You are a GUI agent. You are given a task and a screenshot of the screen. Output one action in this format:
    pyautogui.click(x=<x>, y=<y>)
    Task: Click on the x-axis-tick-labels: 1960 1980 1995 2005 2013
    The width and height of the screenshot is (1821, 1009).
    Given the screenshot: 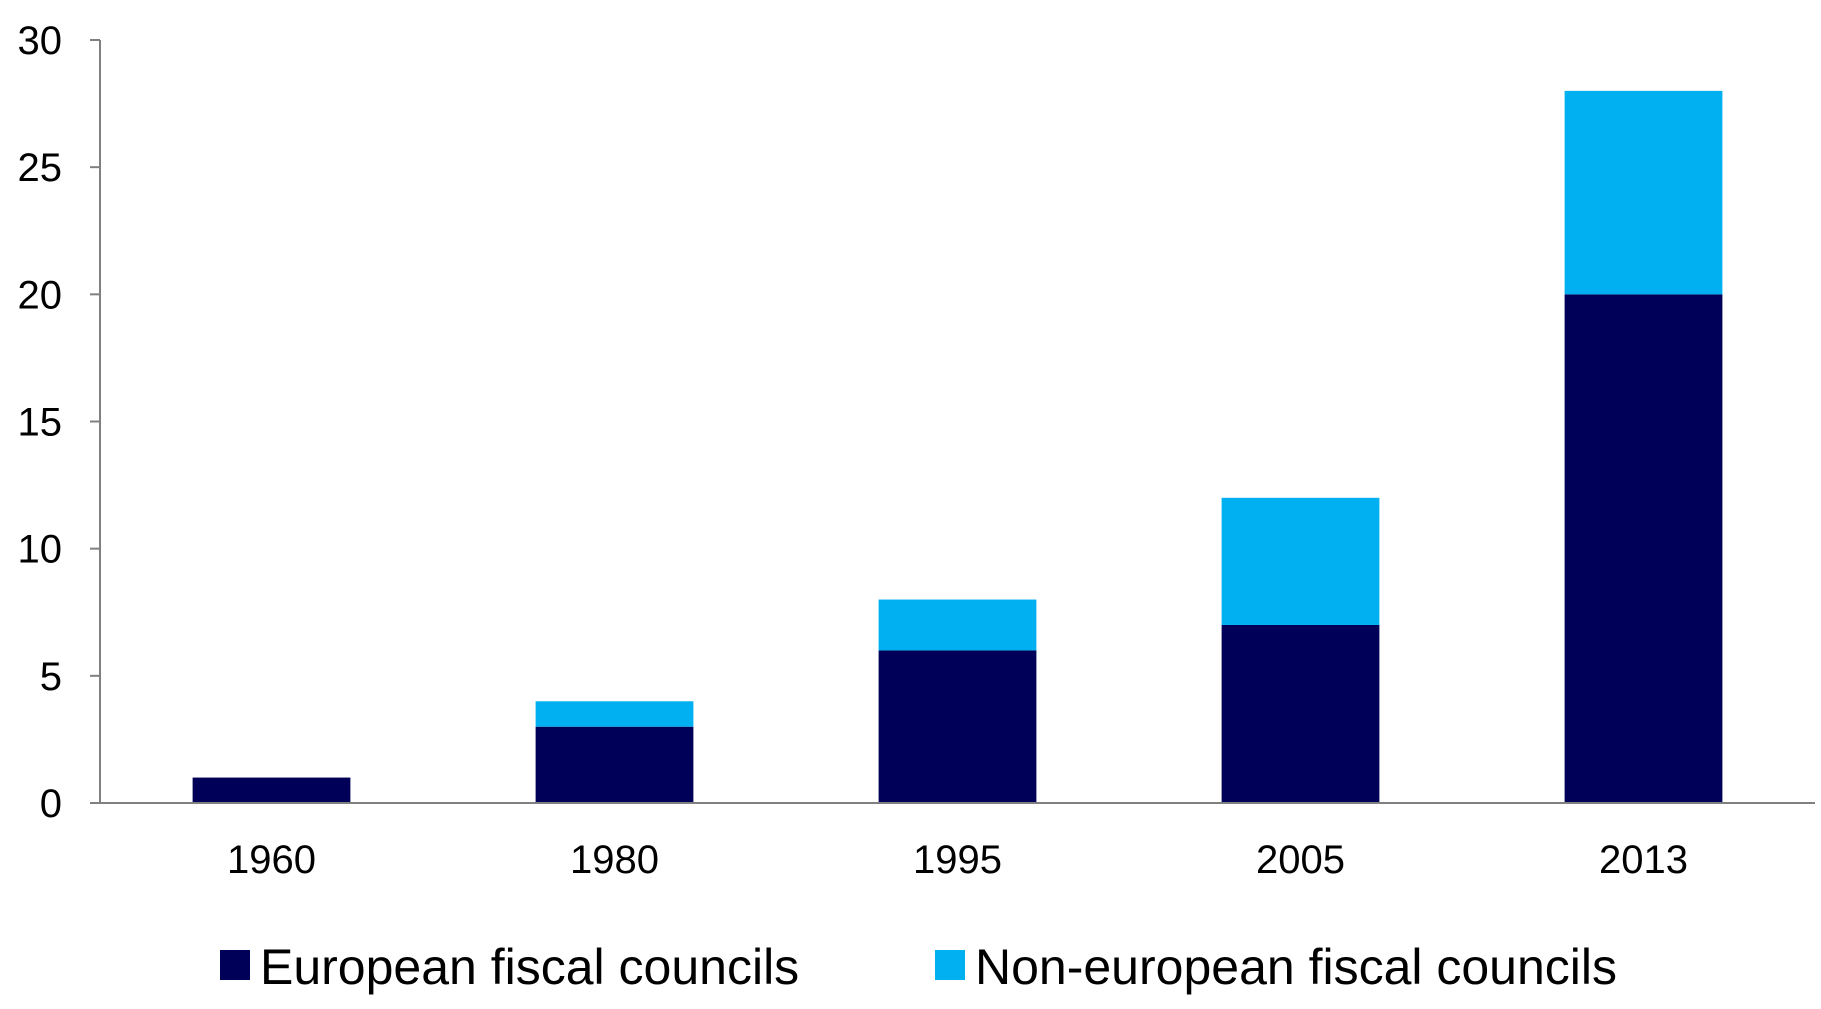 What is the action you would take?
    pyautogui.click(x=957, y=860)
    